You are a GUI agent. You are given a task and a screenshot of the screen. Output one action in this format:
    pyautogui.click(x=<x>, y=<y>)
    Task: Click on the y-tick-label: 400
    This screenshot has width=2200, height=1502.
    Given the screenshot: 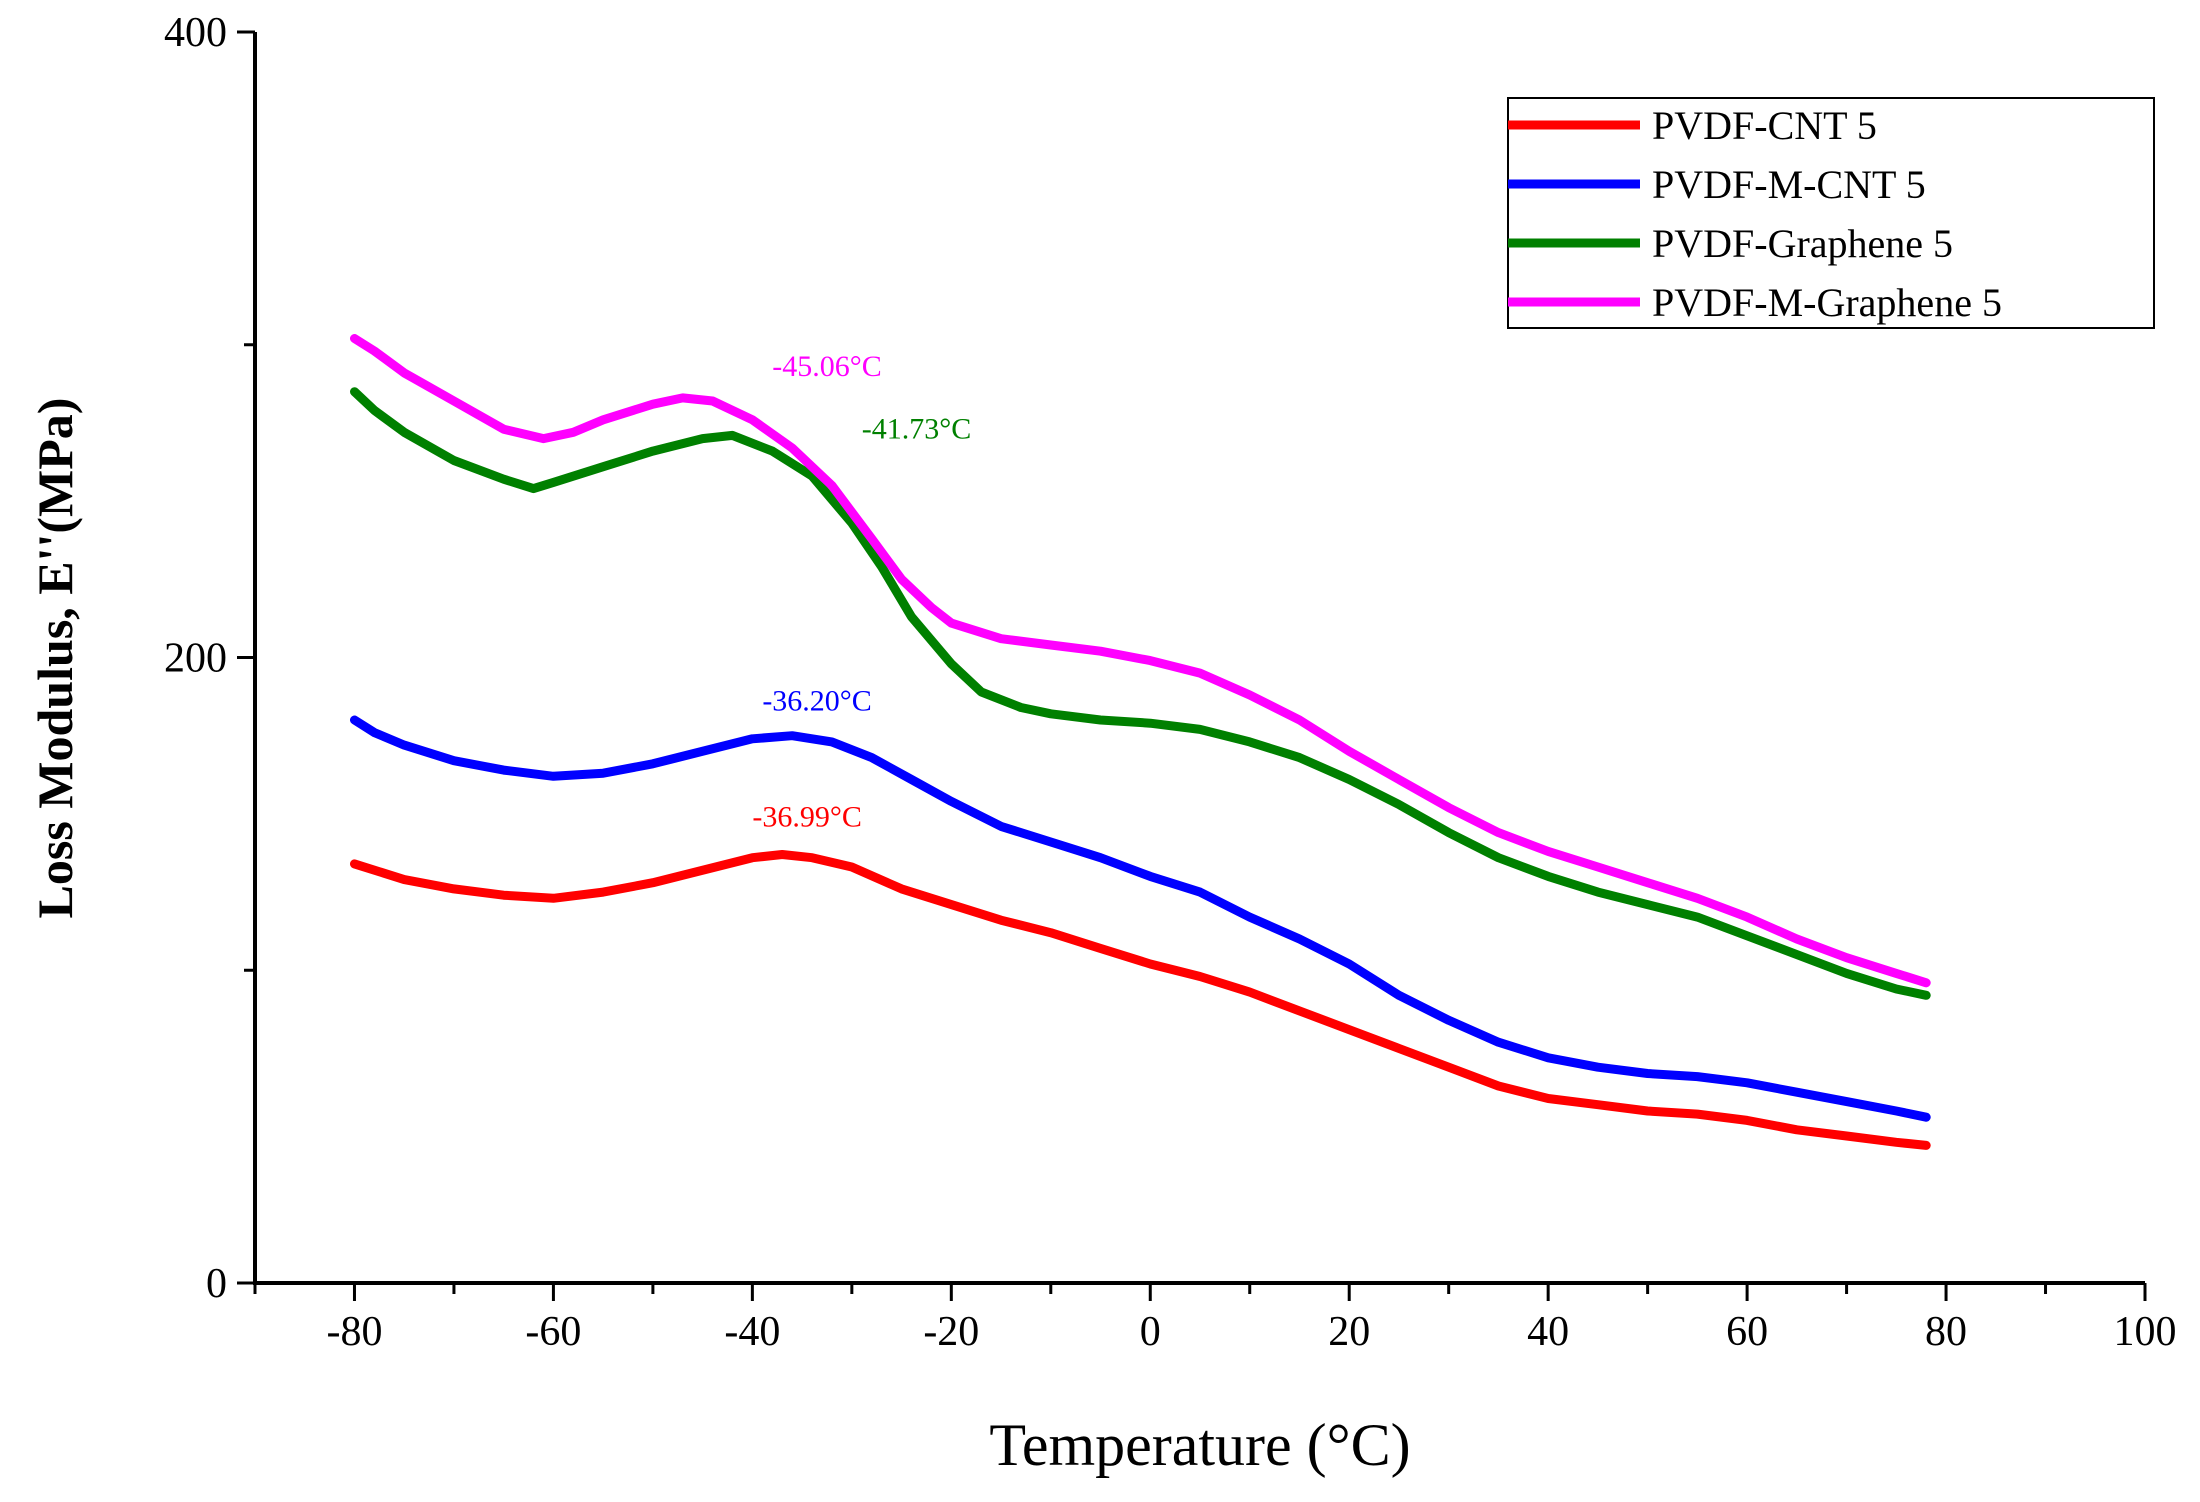 What is the action you would take?
    pyautogui.click(x=195, y=33)
    